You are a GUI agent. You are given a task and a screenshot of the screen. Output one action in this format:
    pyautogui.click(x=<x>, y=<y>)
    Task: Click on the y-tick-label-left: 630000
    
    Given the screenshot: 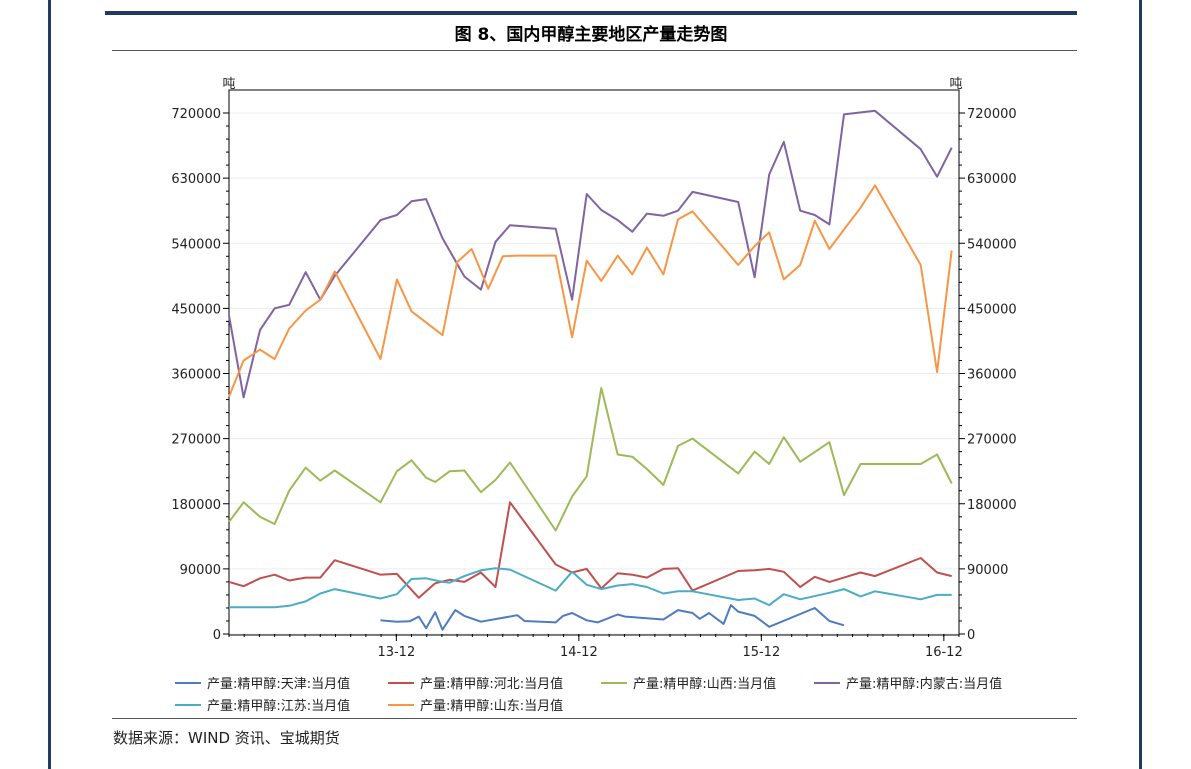 What is the action you would take?
    pyautogui.click(x=196, y=179)
    